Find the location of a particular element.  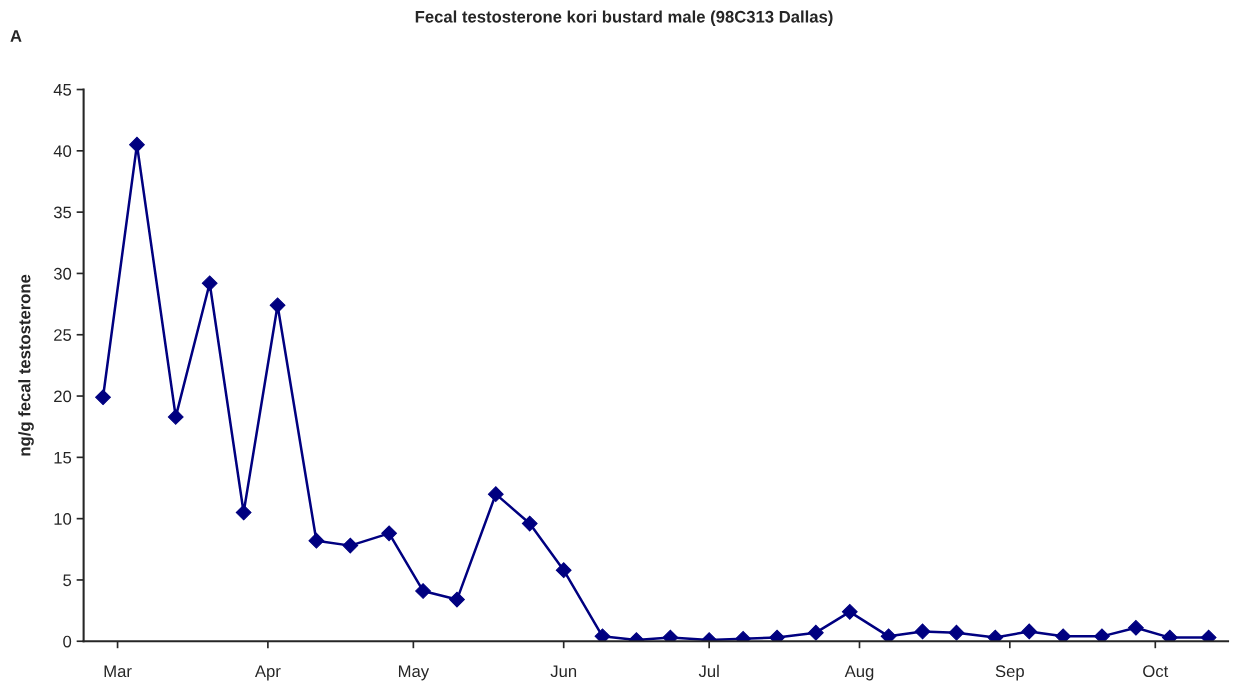

x-tick-label: May is located at coordinates (414, 673).